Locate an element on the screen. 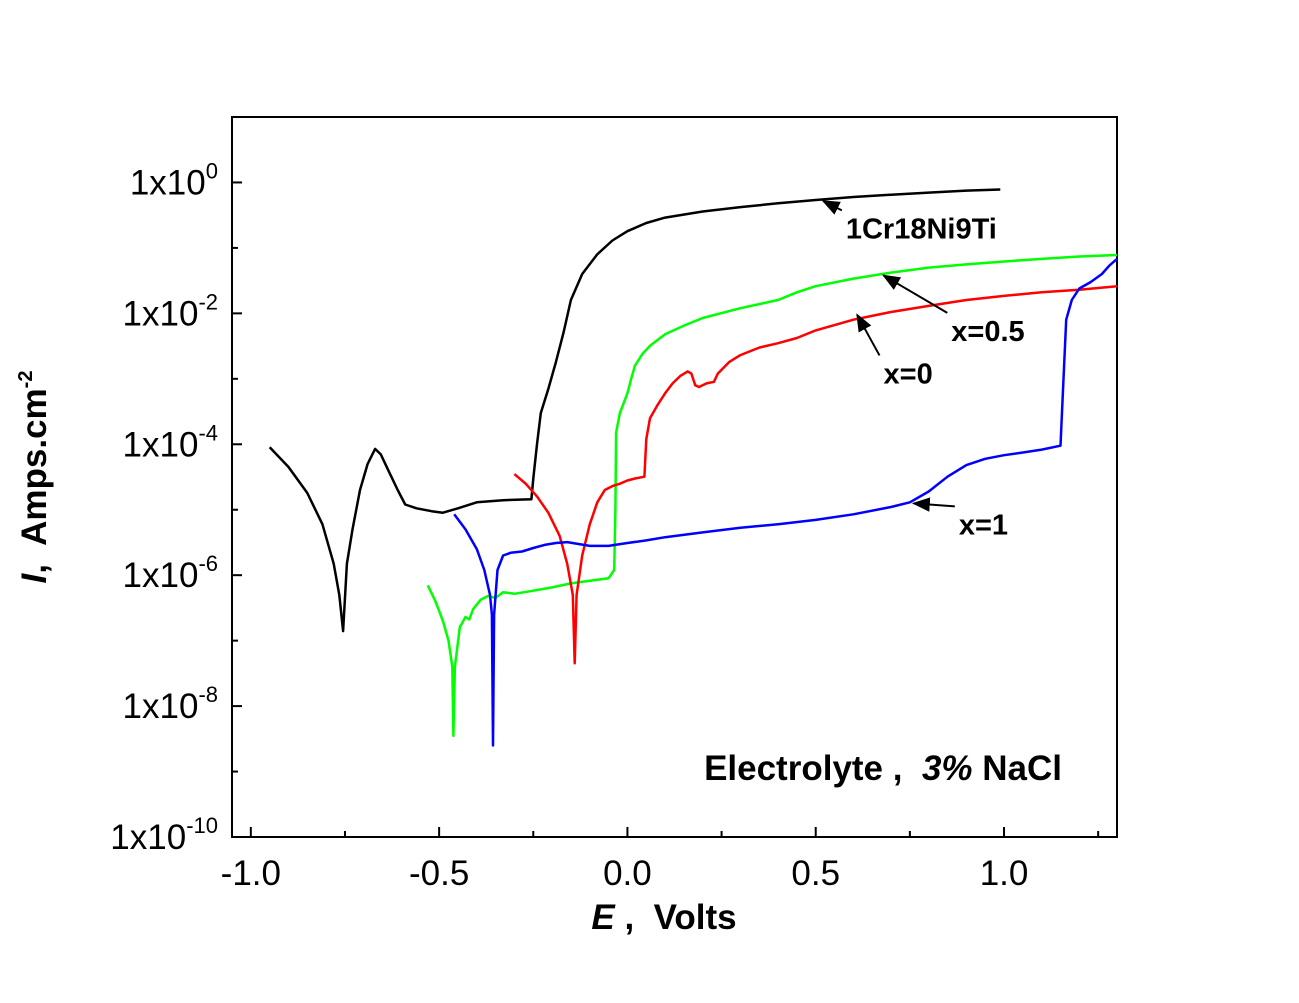 The image size is (1299, 1003). annotation-label: x=0 is located at coordinates (908, 374).